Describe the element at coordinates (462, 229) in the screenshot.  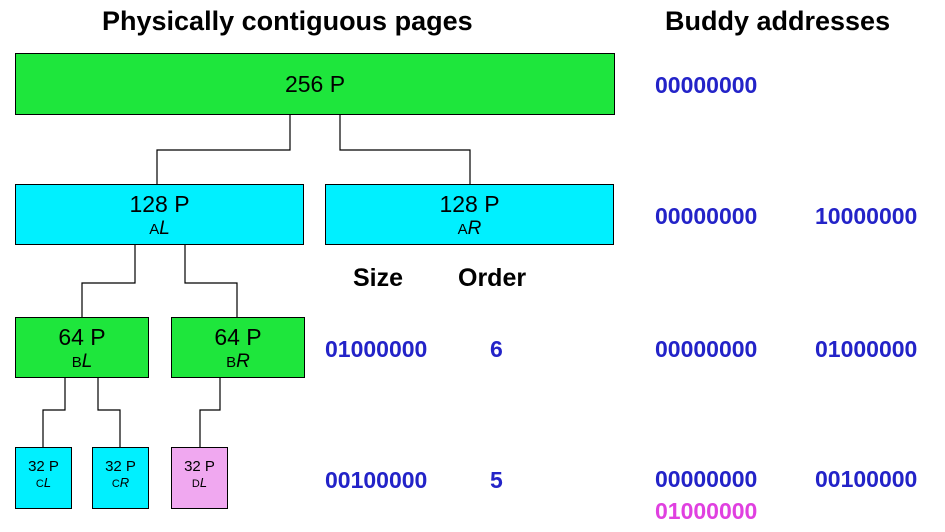
I see `block-a-right-label: A` at that location.